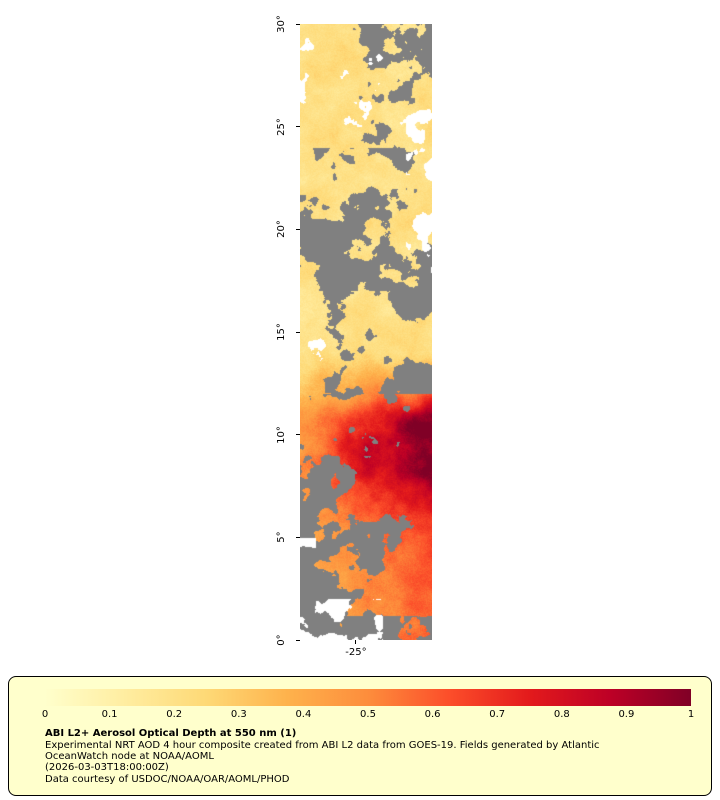  Describe the element at coordinates (366, 332) in the screenshot. I see `aod-map-canvas` at that location.